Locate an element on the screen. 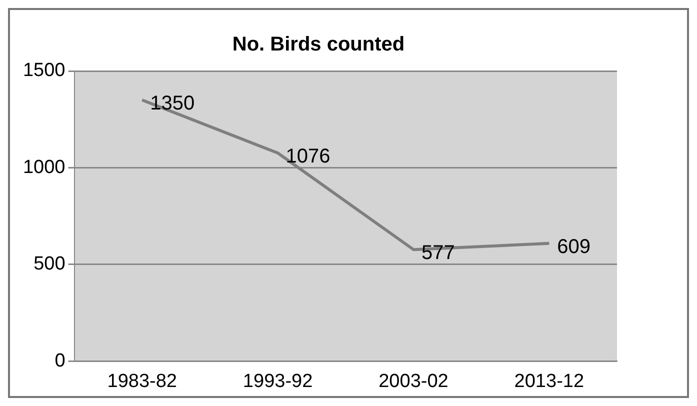 This screenshot has height=406, width=697. data-label: 577 is located at coordinates (438, 253).